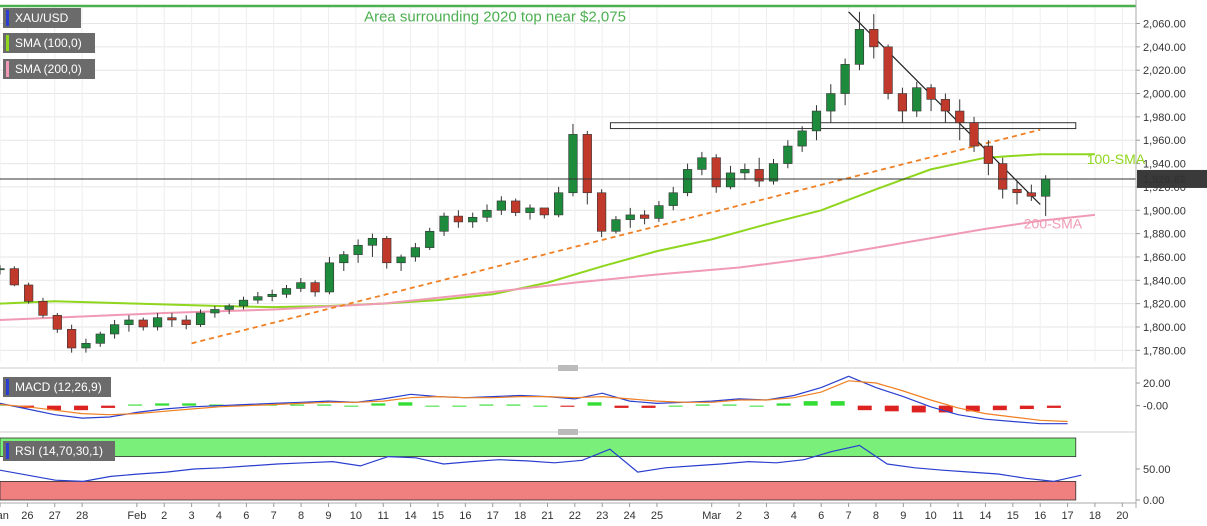 The width and height of the screenshot is (1207, 526). What do you see at coordinates (1157, 384) in the screenshot?
I see `macd-y-tick-label: 20.00` at bounding box center [1157, 384].